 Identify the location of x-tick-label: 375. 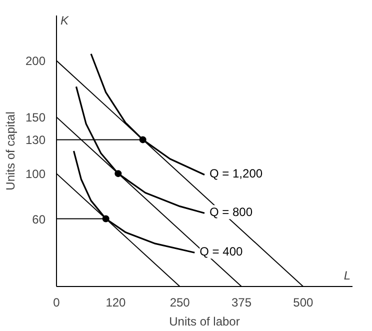
(241, 303).